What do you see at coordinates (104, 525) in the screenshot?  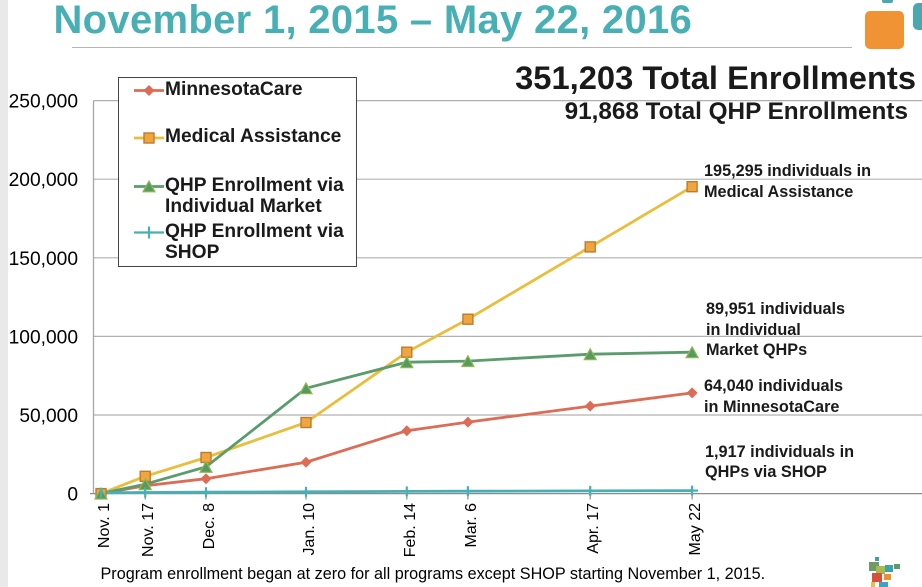 I see `svg-text: Nov. 1` at bounding box center [104, 525].